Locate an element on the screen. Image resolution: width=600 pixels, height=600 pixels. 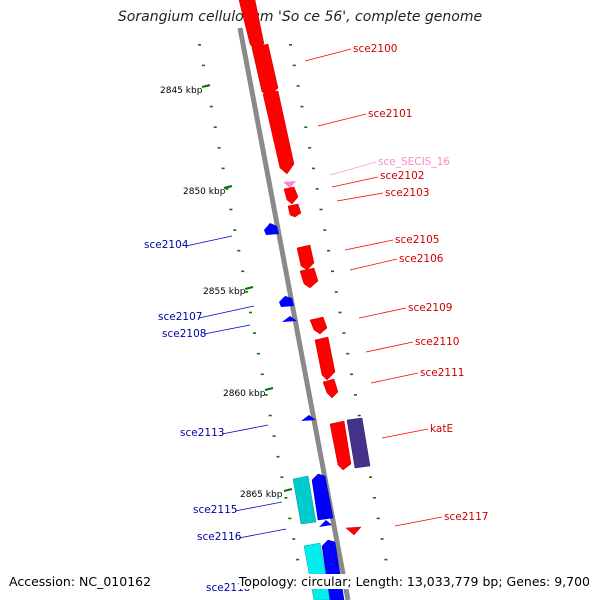
gene-label-sce2102: sce2102 is located at coordinates (402, 176).